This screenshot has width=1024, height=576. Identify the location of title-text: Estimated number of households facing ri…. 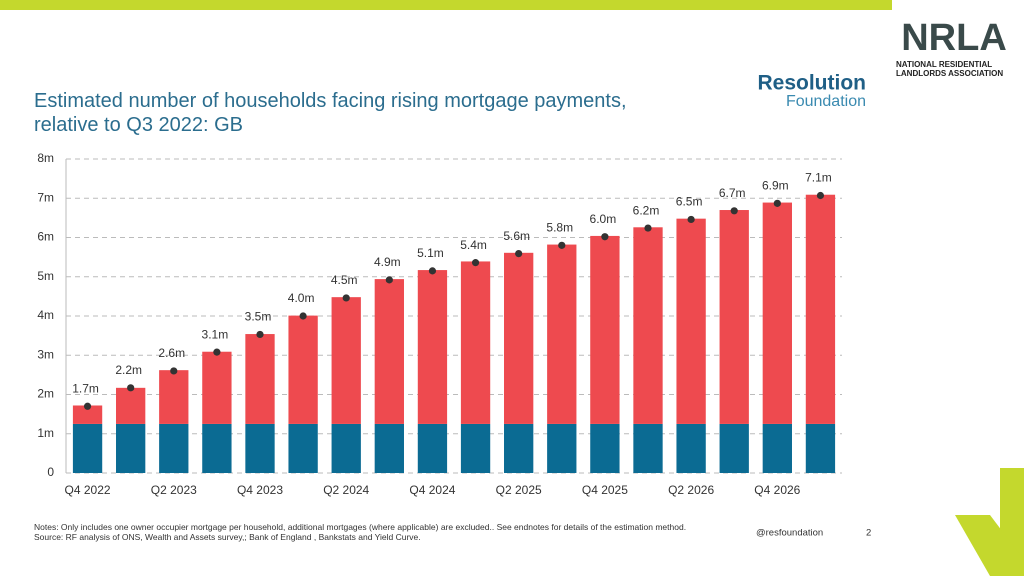
(330, 101).